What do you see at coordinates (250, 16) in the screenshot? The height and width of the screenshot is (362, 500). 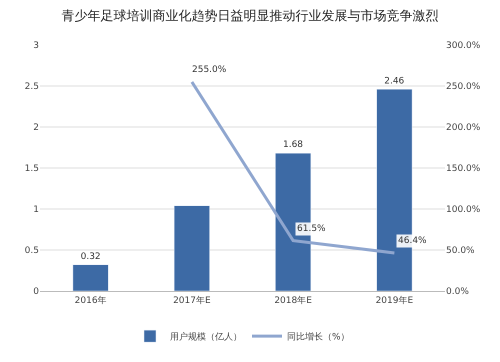 I see `chart-title: 青少年足球培训商业化趋势日益明显推动行业发展与市场竞争激烈` at bounding box center [250, 16].